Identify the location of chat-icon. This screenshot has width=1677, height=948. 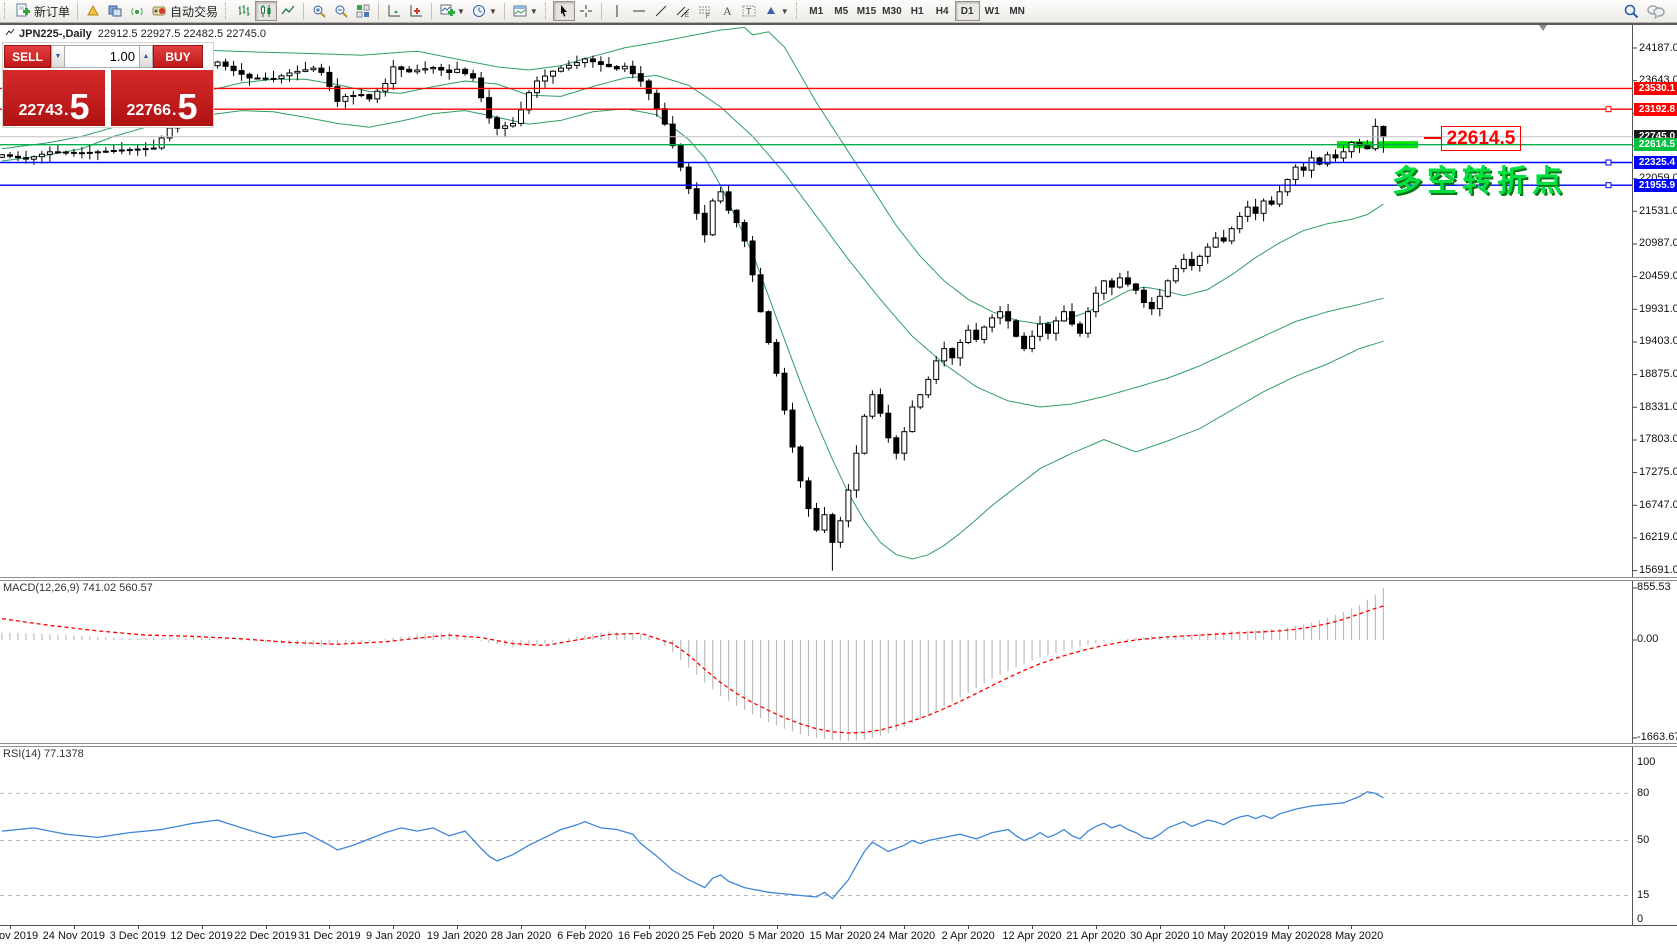
(1656, 11).